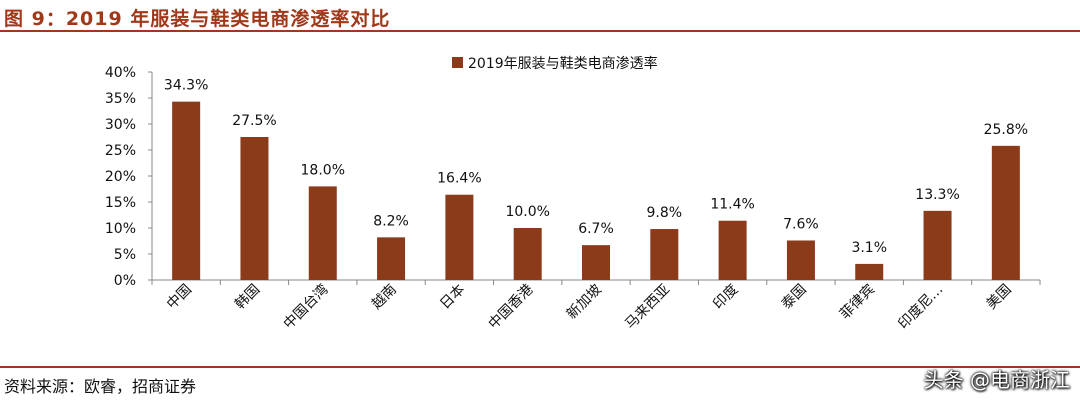  I want to click on category-label: 越南, so click(384, 297).